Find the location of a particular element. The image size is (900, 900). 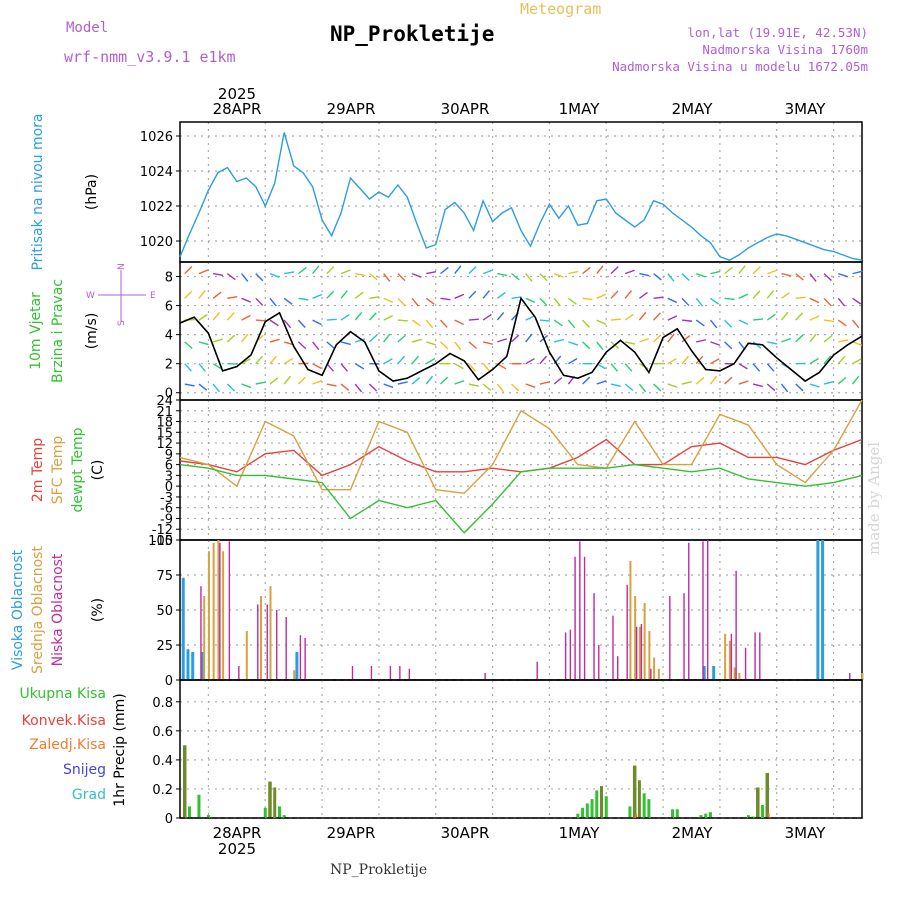

series-line-2m-temp is located at coordinates (521, 457).